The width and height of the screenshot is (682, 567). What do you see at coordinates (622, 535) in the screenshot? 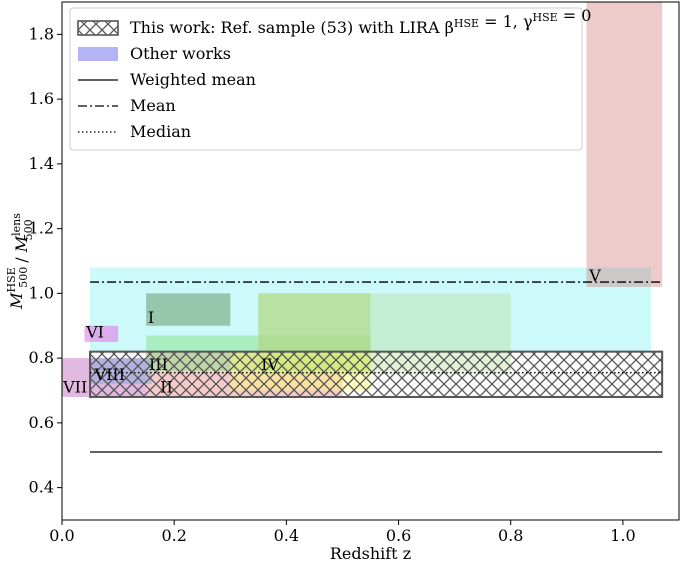
I see `x-tick-label: 1.0` at bounding box center [622, 535].